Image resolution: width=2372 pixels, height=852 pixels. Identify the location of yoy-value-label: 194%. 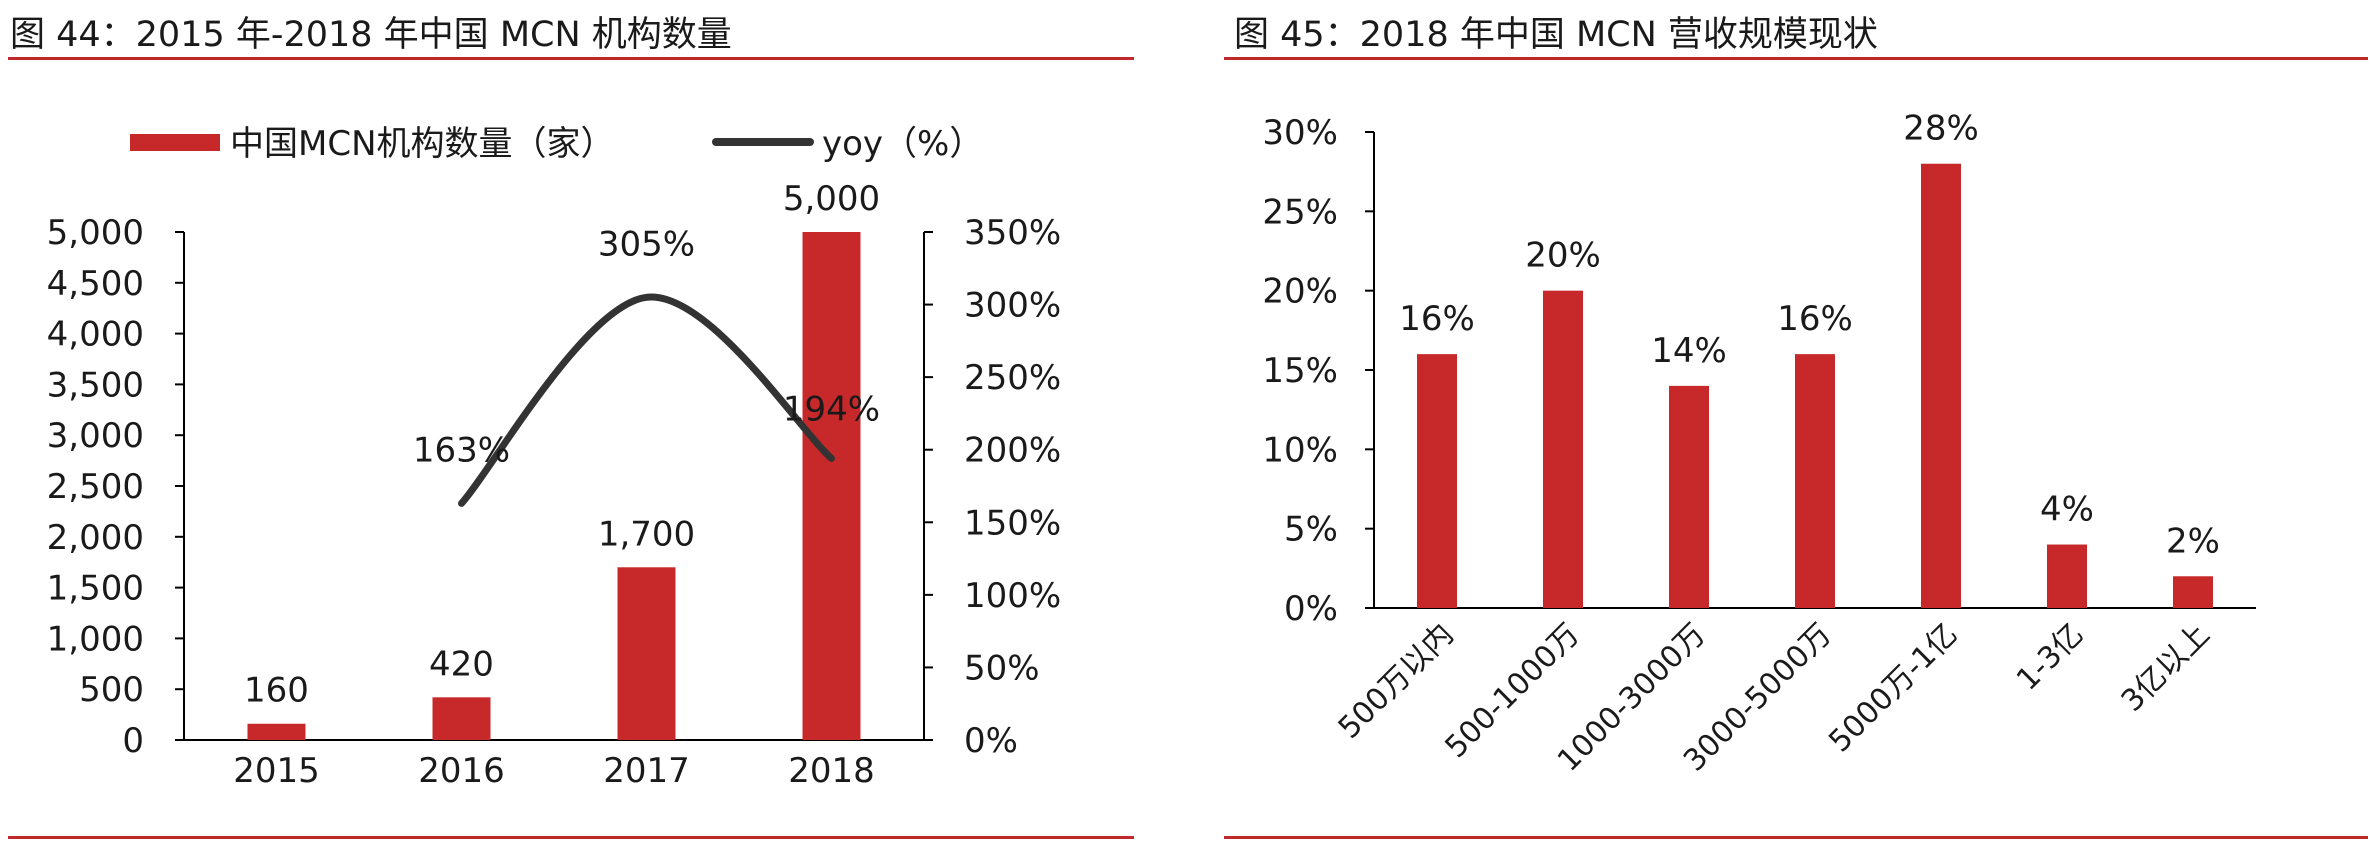
(831, 409).